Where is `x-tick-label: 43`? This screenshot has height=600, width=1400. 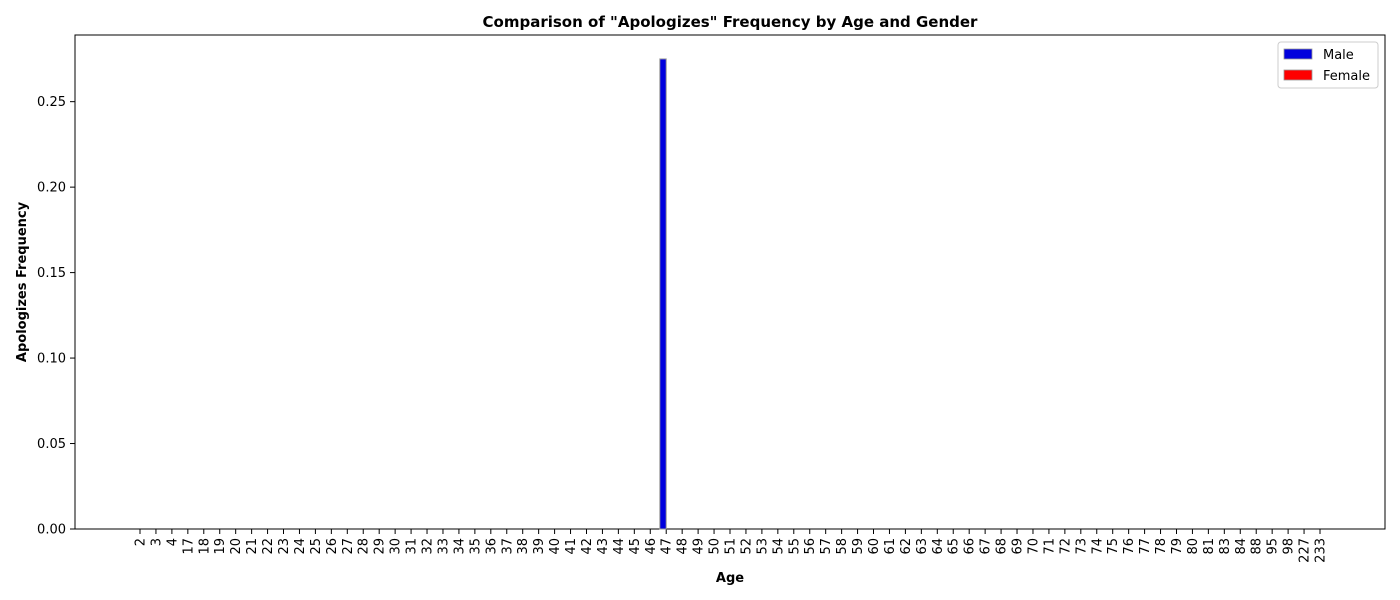 x-tick-label: 43 is located at coordinates (603, 546).